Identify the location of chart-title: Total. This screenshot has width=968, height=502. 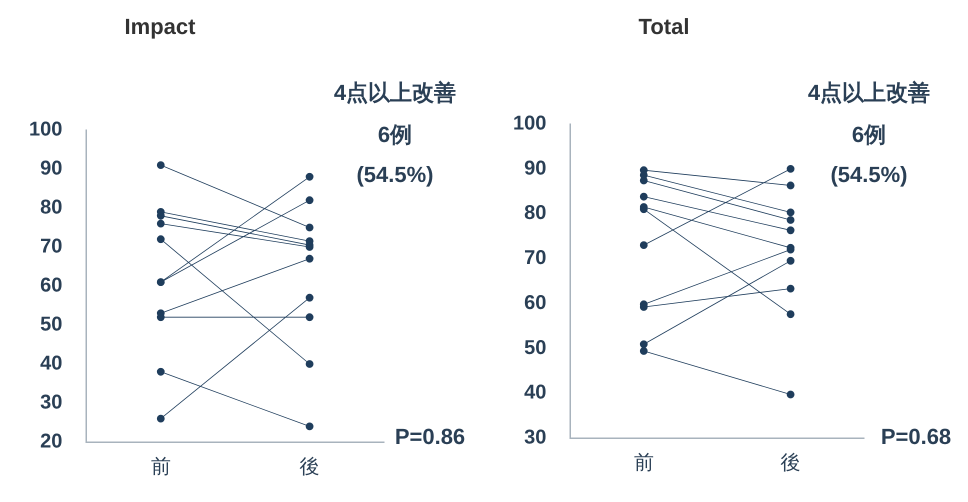
(664, 27).